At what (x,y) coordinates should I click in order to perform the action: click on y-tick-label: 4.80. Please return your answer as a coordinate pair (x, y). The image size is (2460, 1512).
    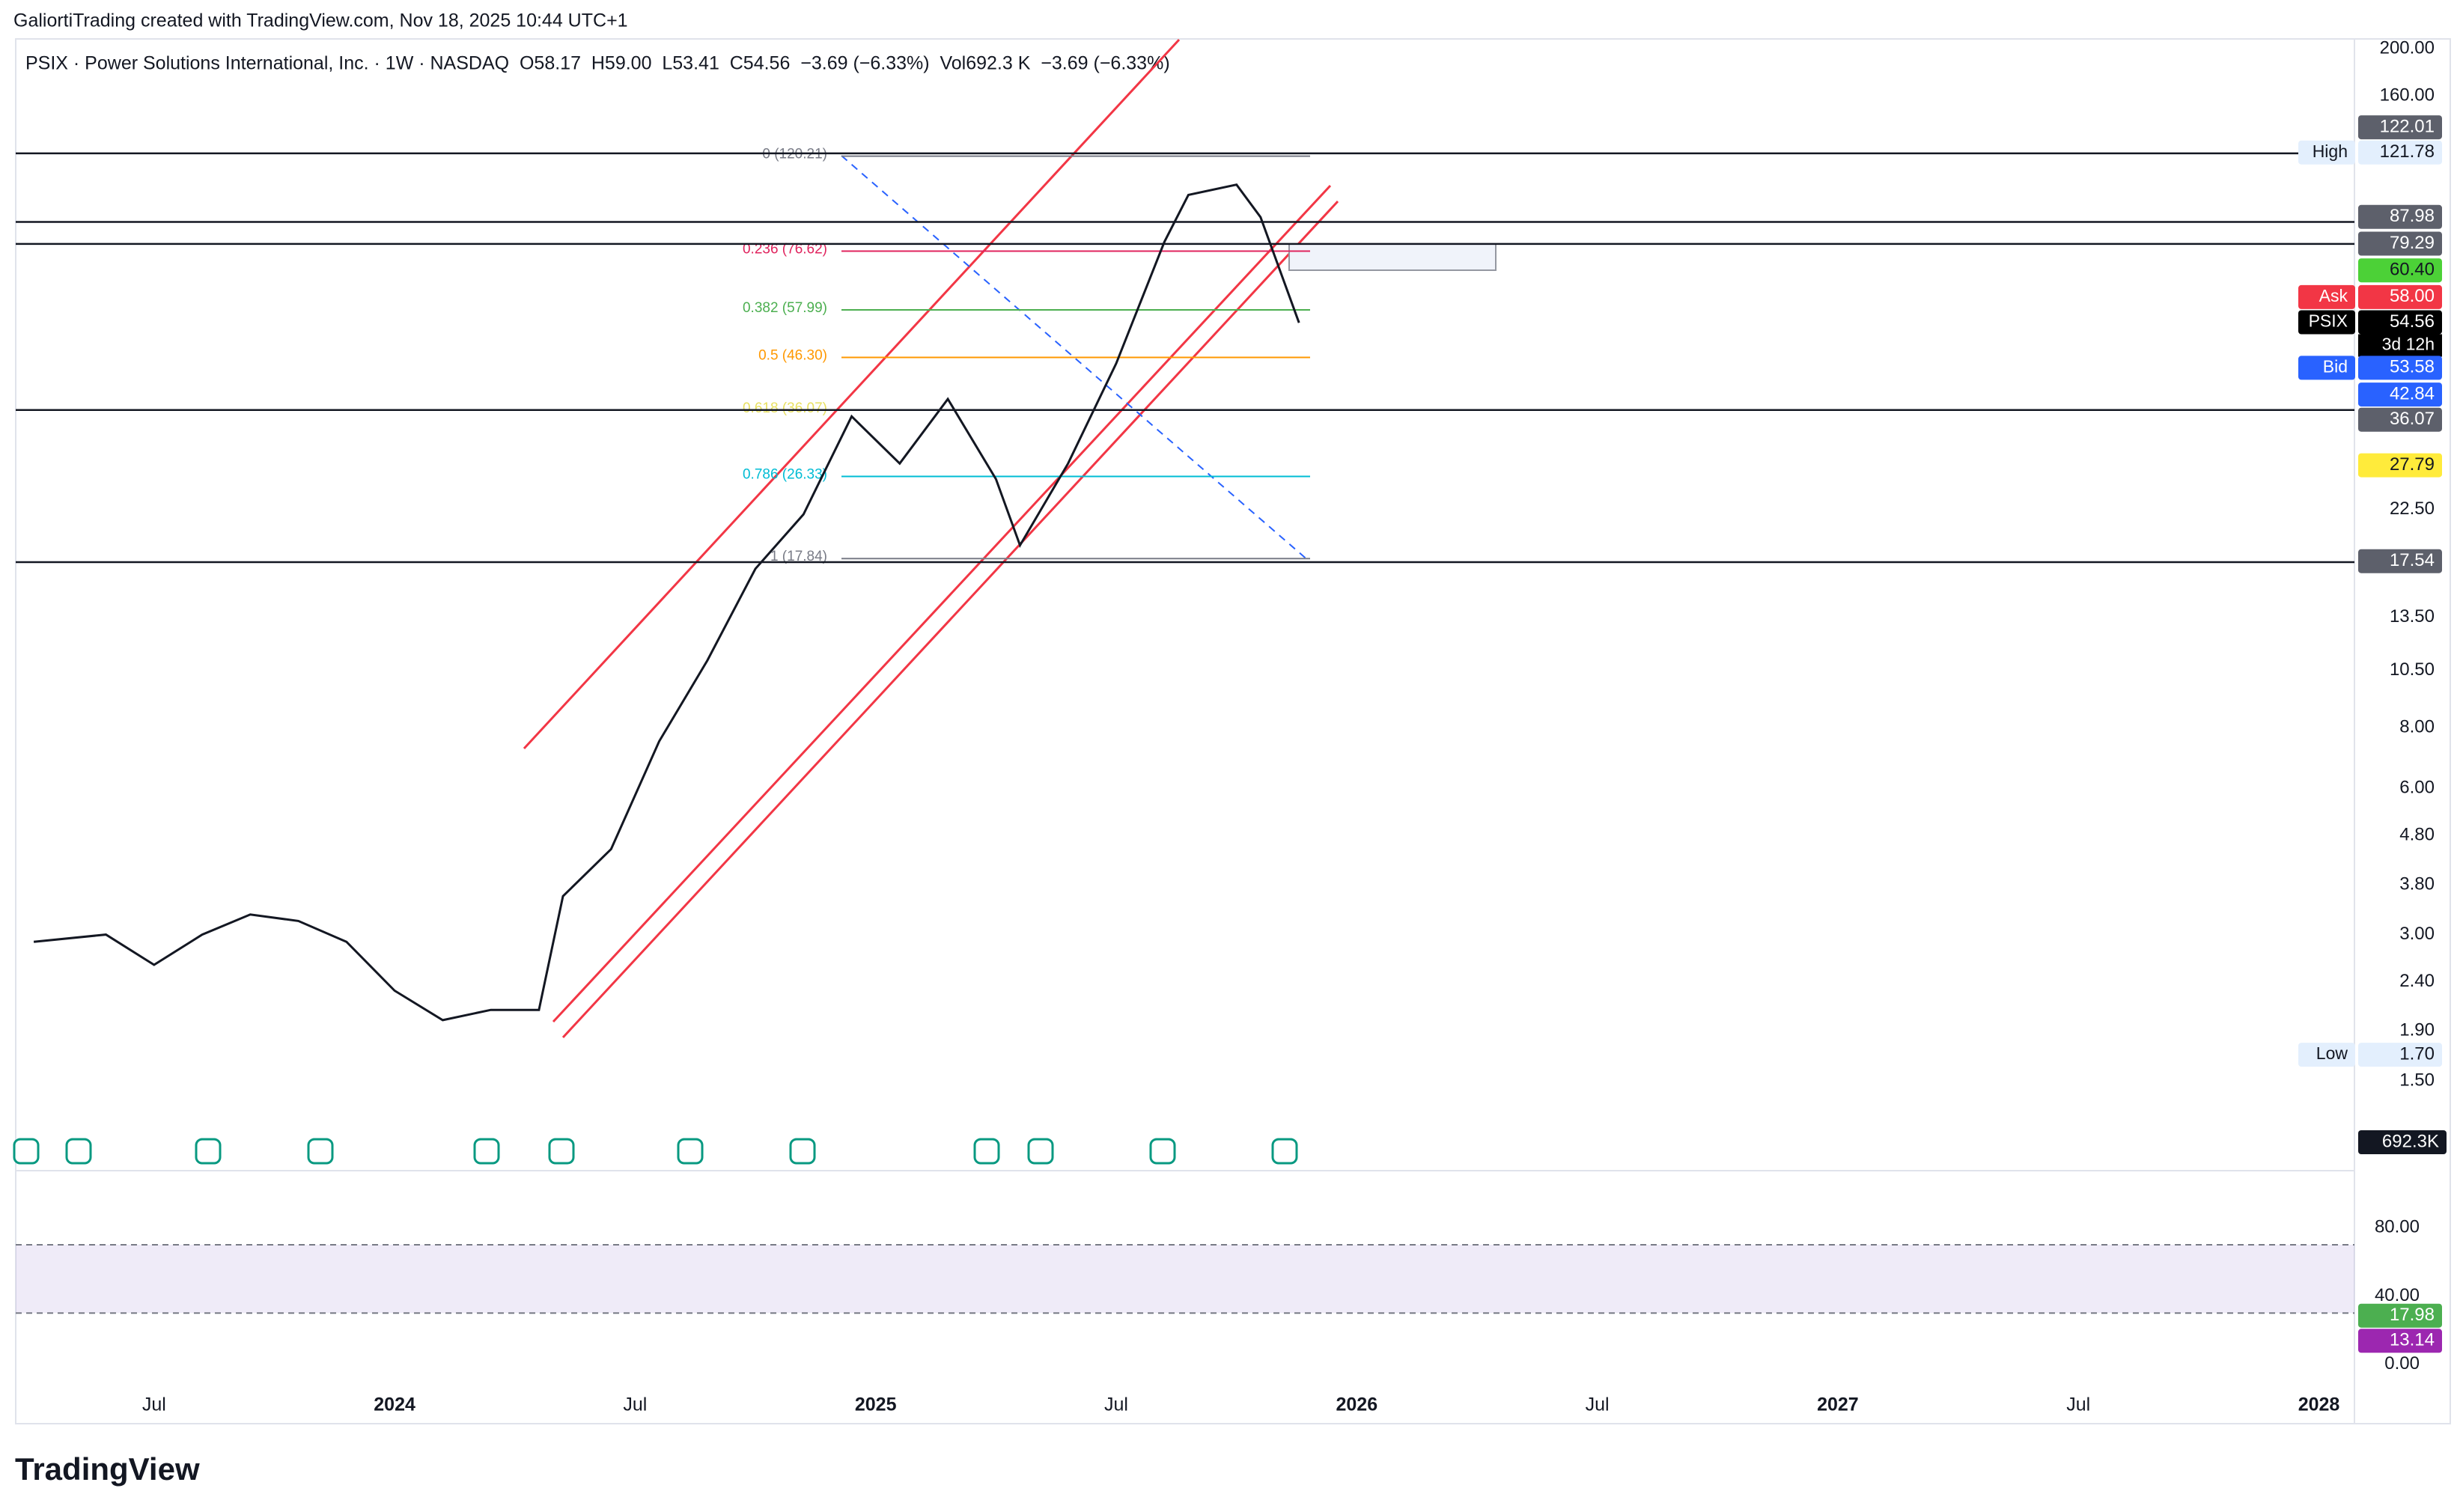
    Looking at the image, I should click on (2417, 835).